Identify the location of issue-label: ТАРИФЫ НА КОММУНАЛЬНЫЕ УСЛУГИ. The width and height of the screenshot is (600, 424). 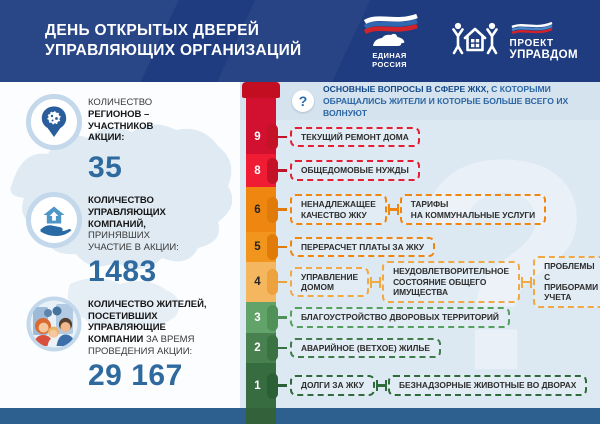
(473, 209).